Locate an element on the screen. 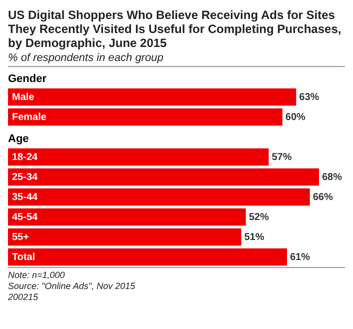  y-tick-label: 35-44 is located at coordinates (25, 197).